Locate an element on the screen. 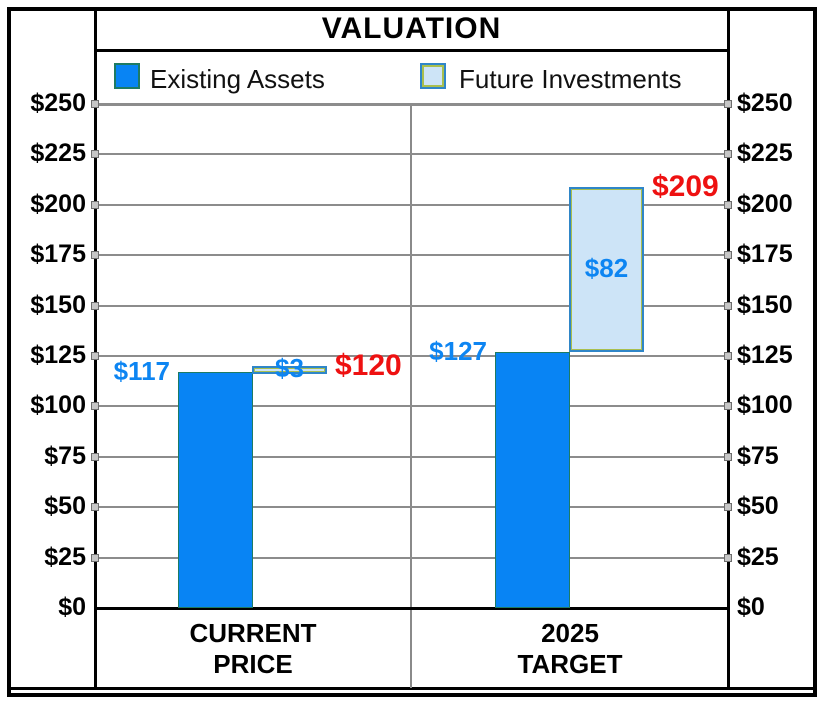 Image resolution: width=824 pixels, height=704 pixels. y-tick-right-200: $200 is located at coordinates (765, 204).